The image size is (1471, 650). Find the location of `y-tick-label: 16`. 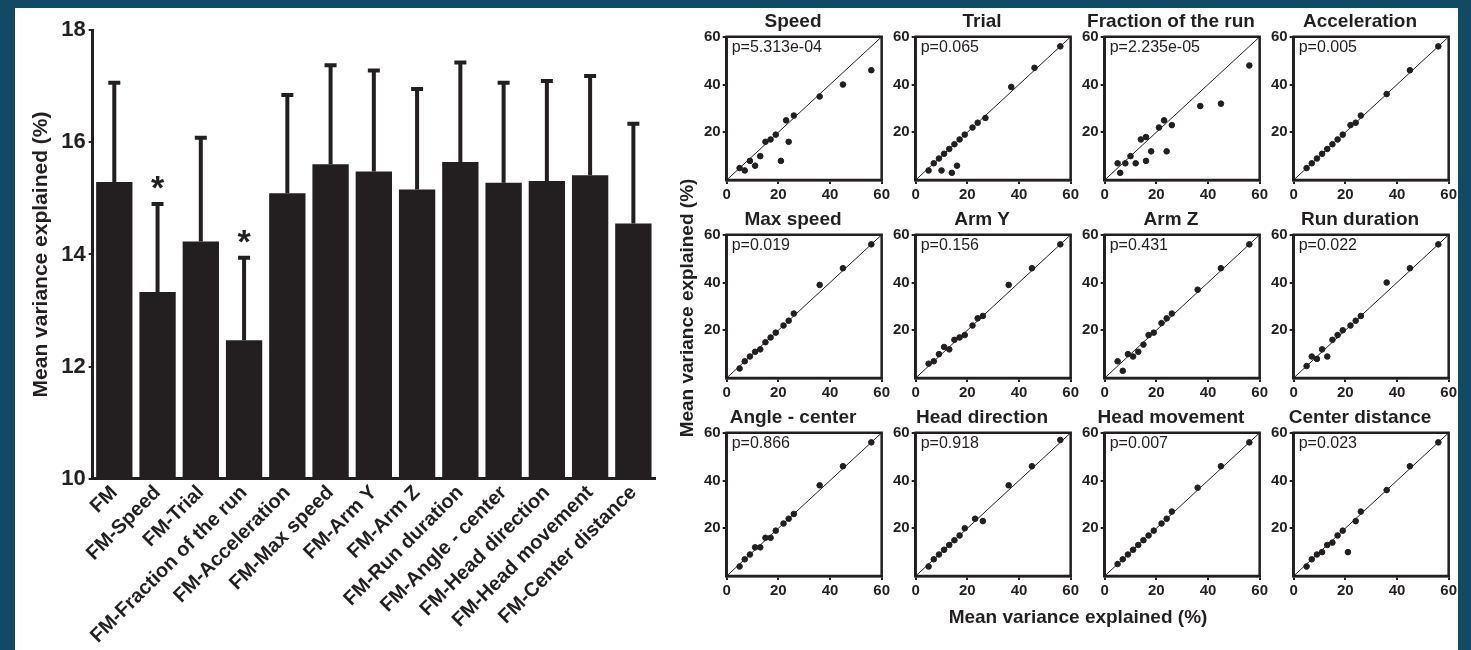

y-tick-label: 16 is located at coordinates (73, 141).